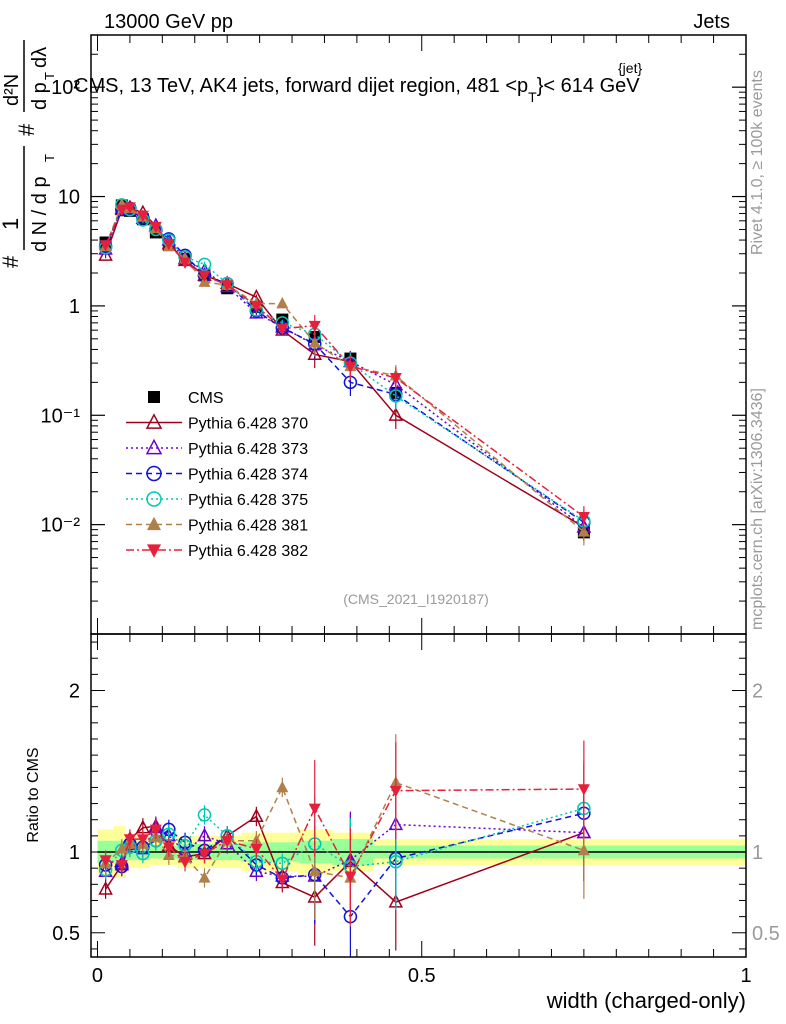  Describe the element at coordinates (66, 934) in the screenshot. I see `ratio-y-tick-label: 0.5` at that location.